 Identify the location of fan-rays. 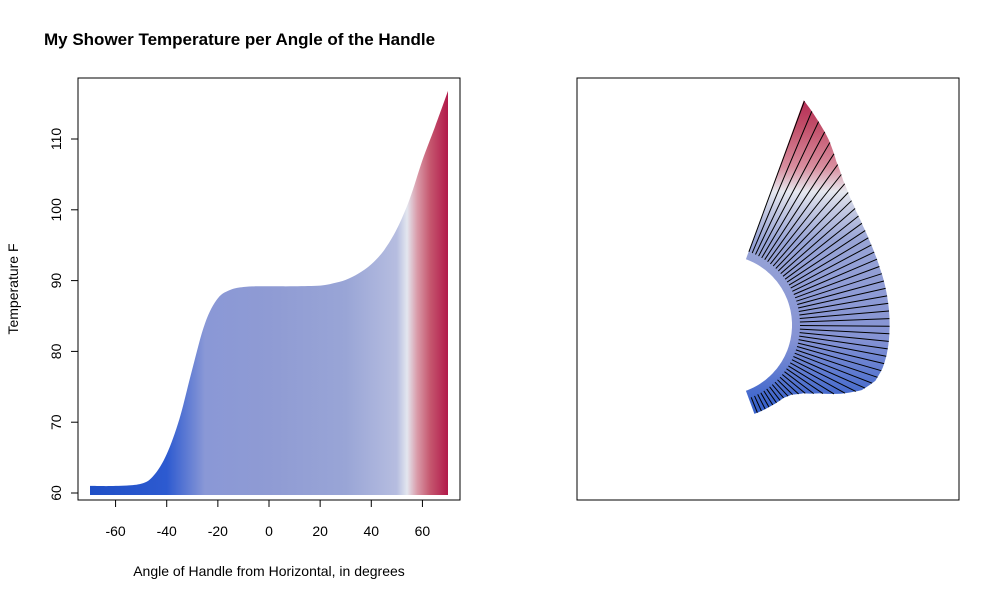
(819, 256).